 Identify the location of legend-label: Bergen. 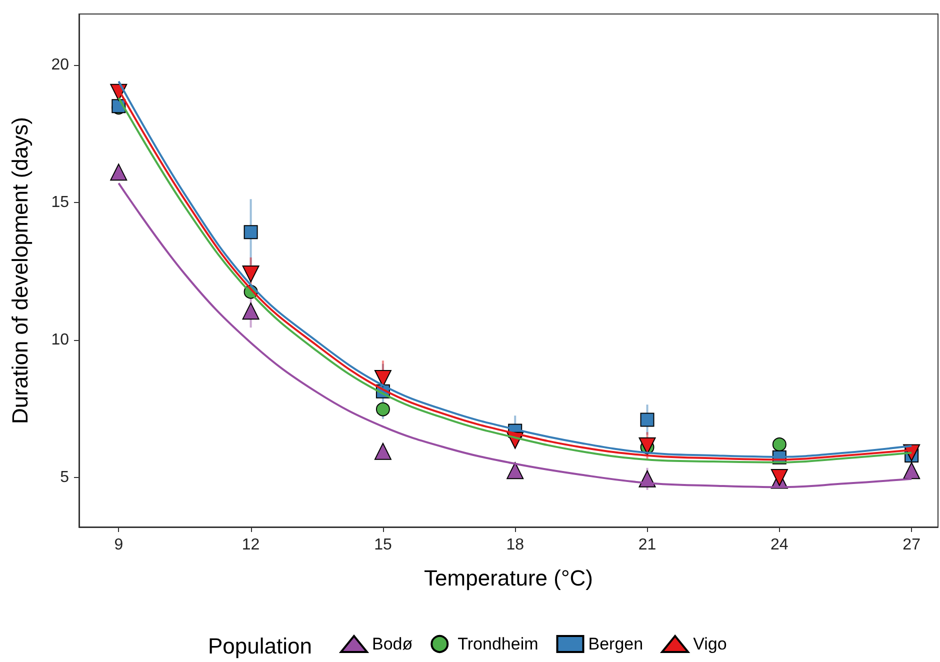
(616, 644).